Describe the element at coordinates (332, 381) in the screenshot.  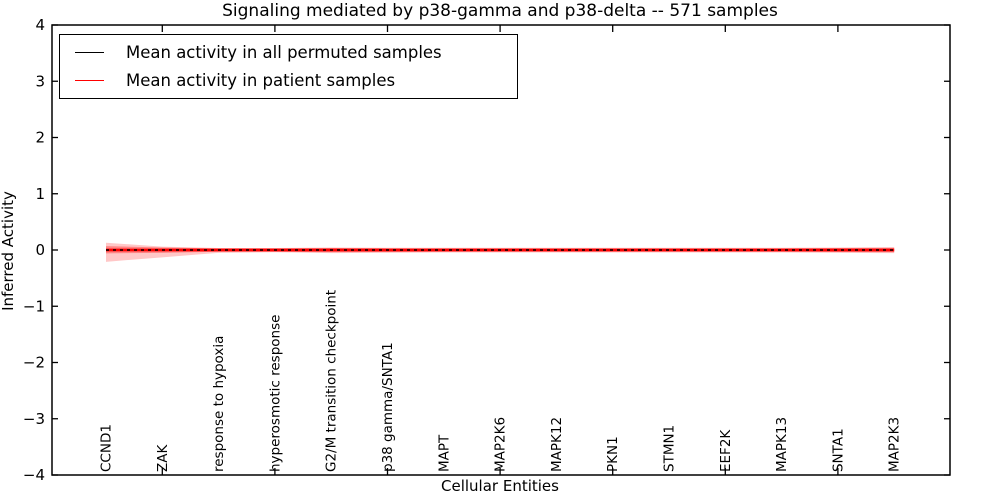
I see `entity-label: G2/M transition checkpoint` at that location.